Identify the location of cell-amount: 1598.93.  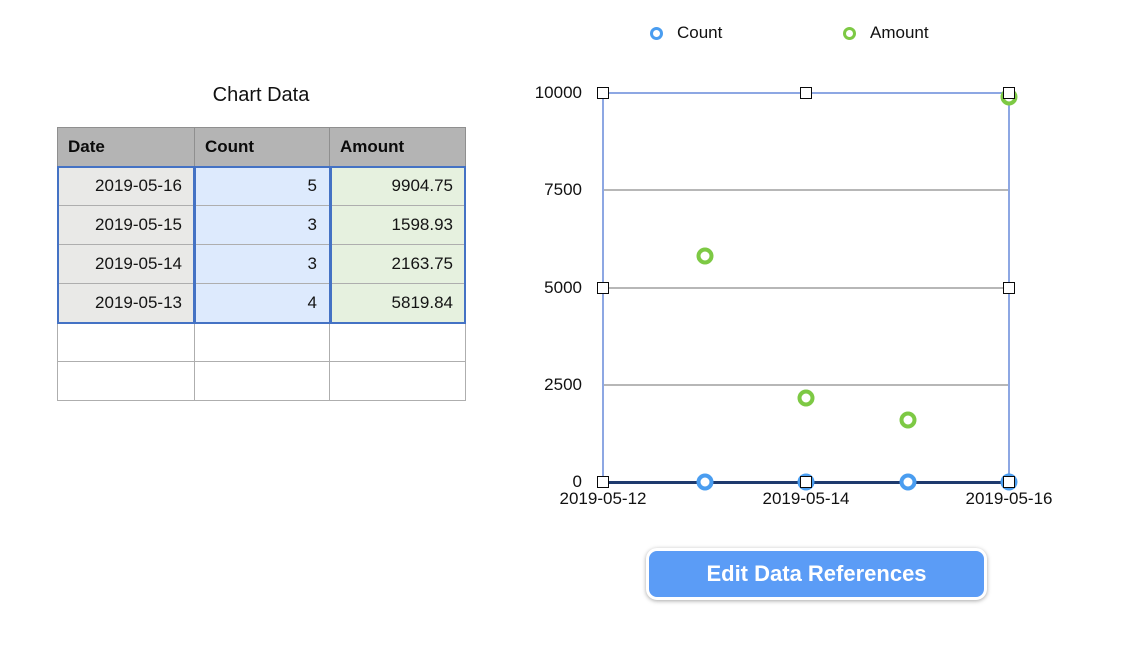
(397, 225).